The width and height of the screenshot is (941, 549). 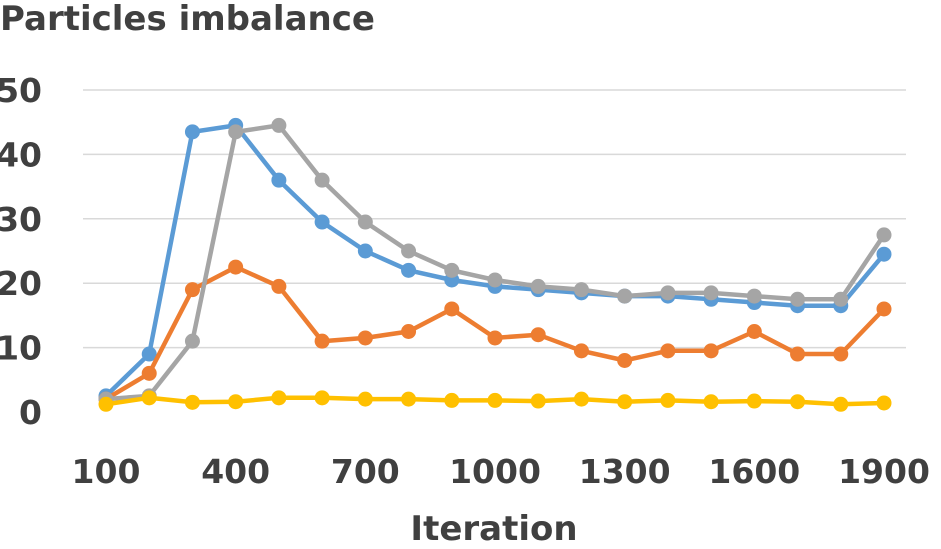 I want to click on x-tick-label: 100, so click(x=106, y=471).